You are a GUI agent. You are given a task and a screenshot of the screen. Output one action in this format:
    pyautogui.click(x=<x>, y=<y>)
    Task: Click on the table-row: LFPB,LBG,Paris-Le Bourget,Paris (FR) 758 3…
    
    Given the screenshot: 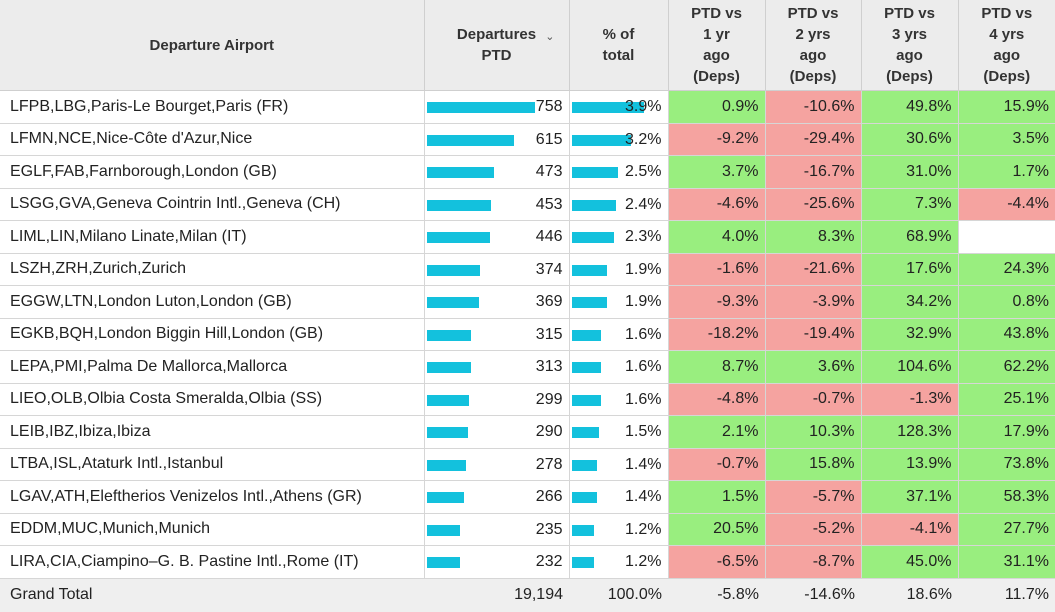 What is the action you would take?
    pyautogui.click(x=527, y=107)
    